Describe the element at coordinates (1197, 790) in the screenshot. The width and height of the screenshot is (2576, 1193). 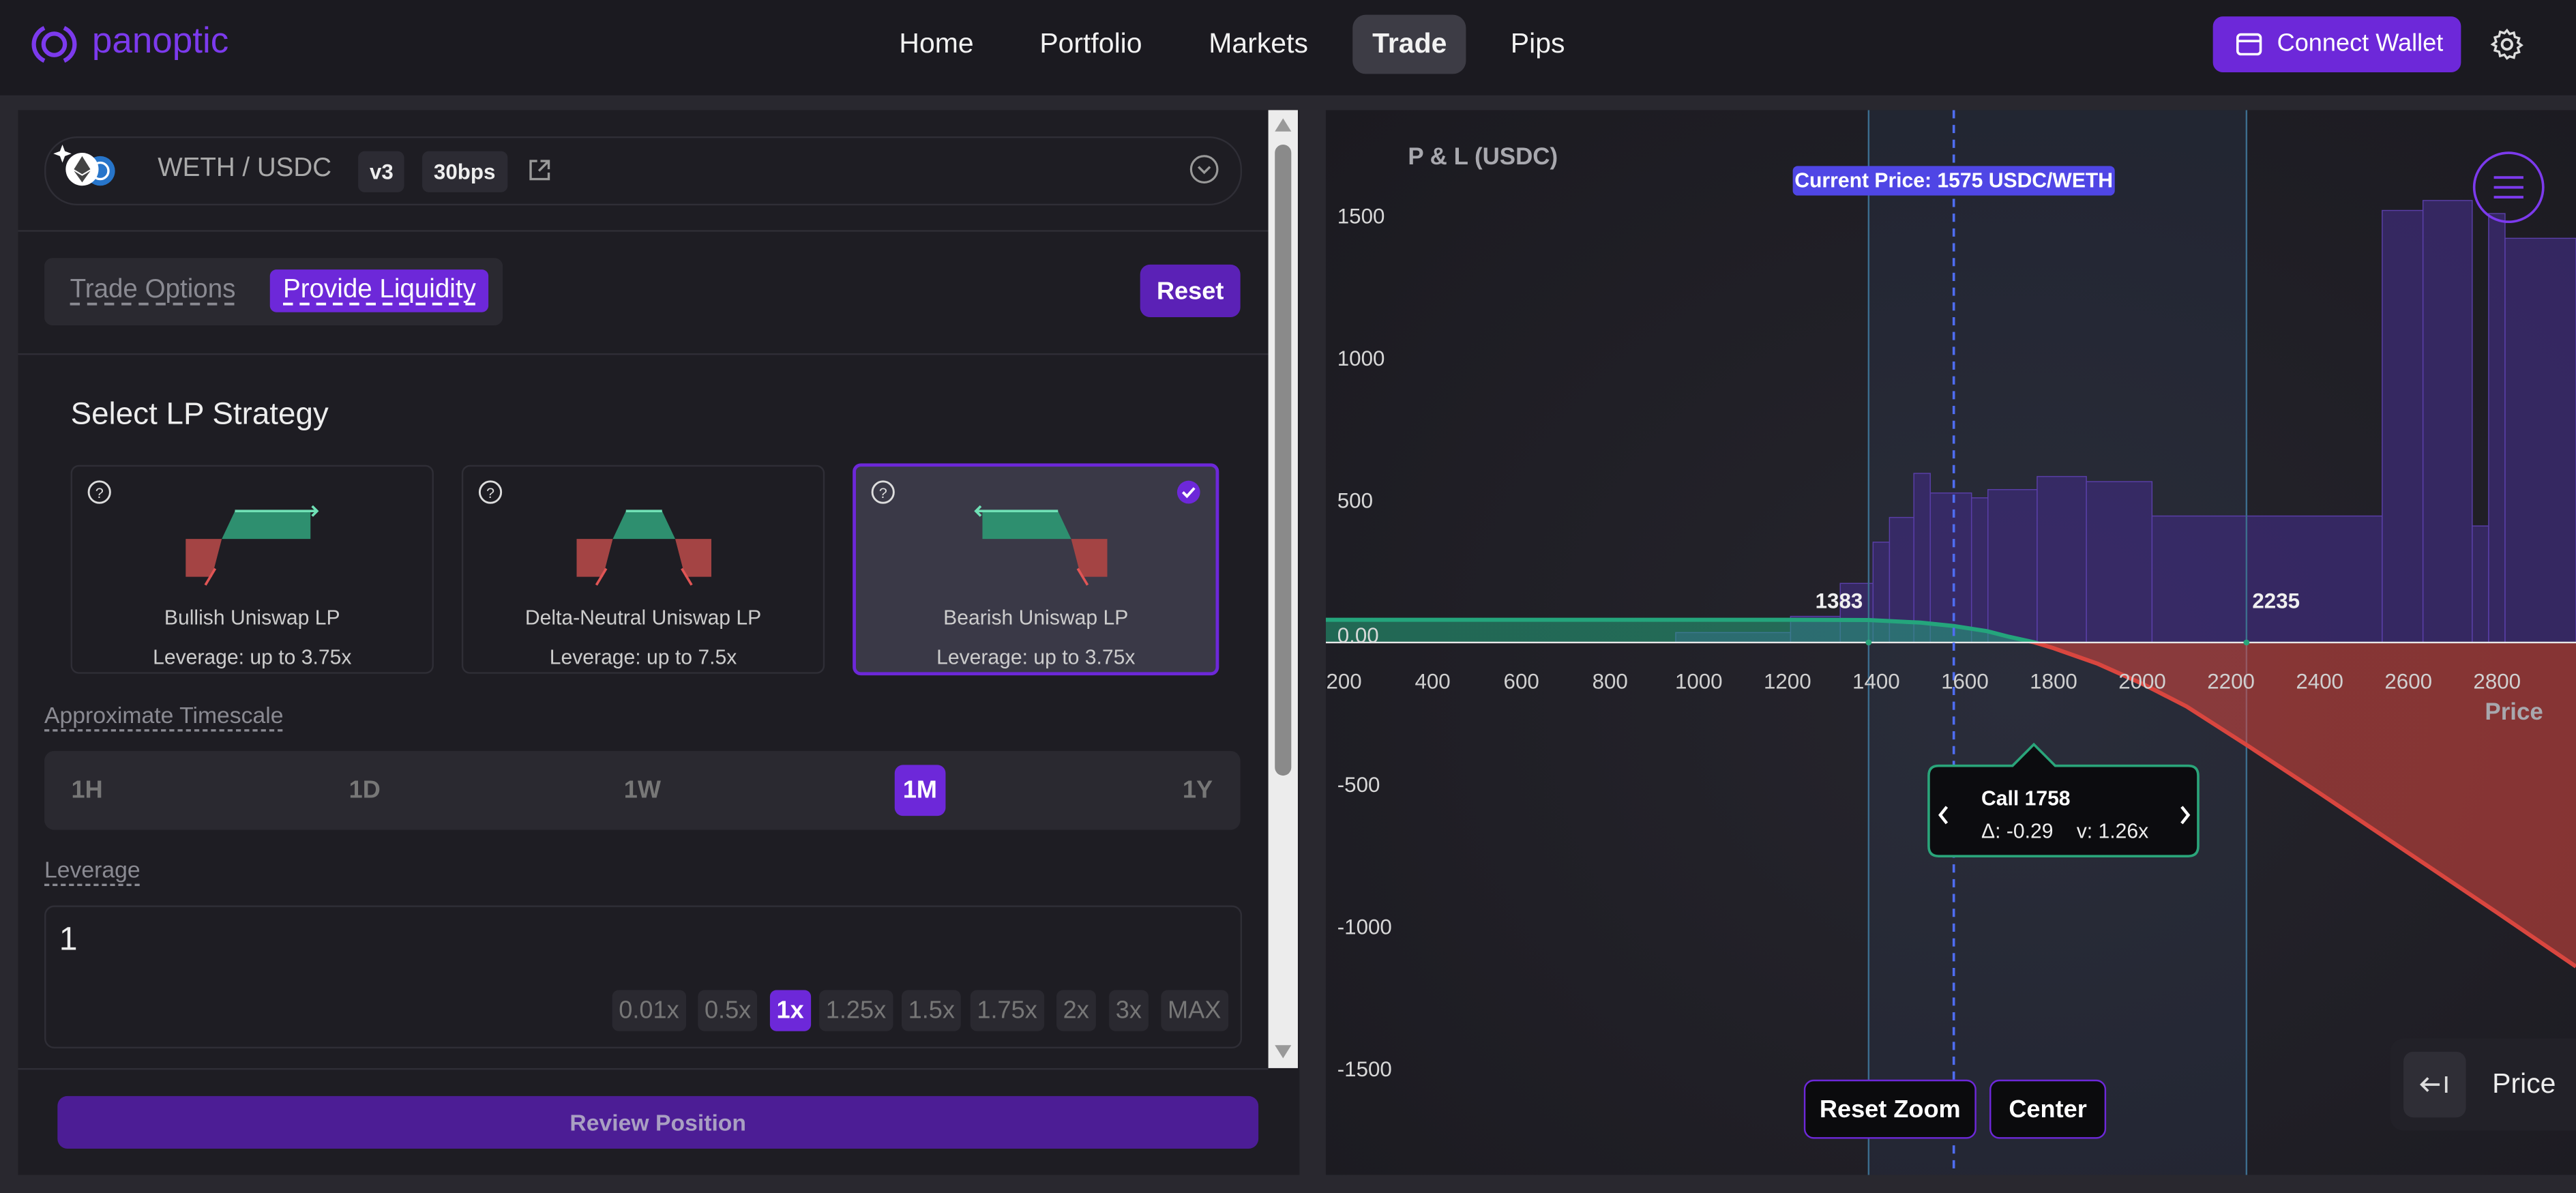
I see `timescale-option: 1Y` at that location.